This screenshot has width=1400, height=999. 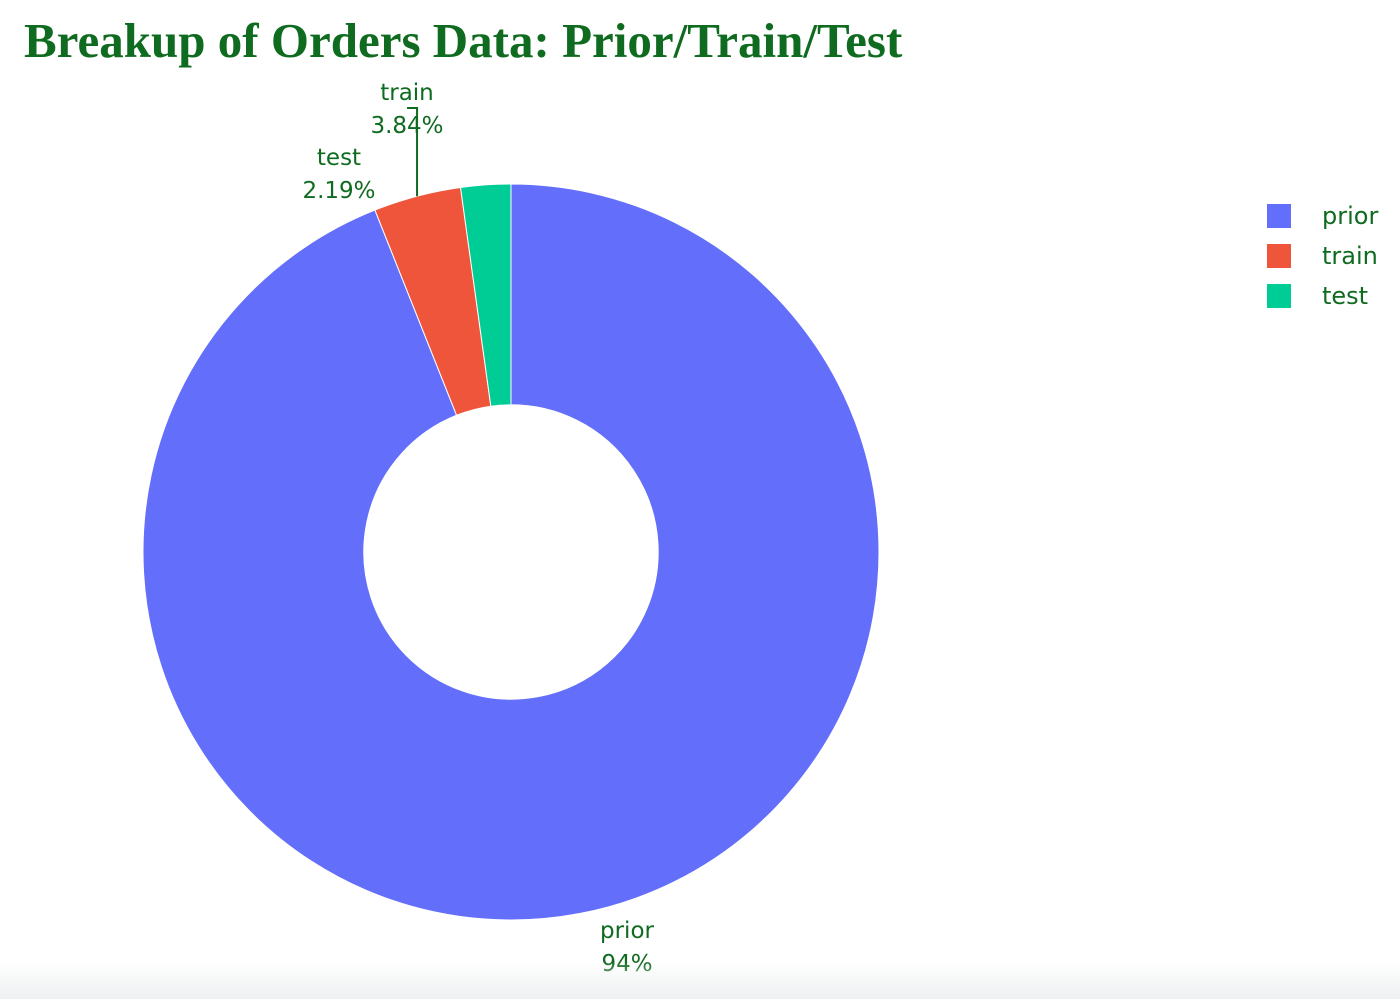 I want to click on legend: prior train test, so click(x=1322, y=256).